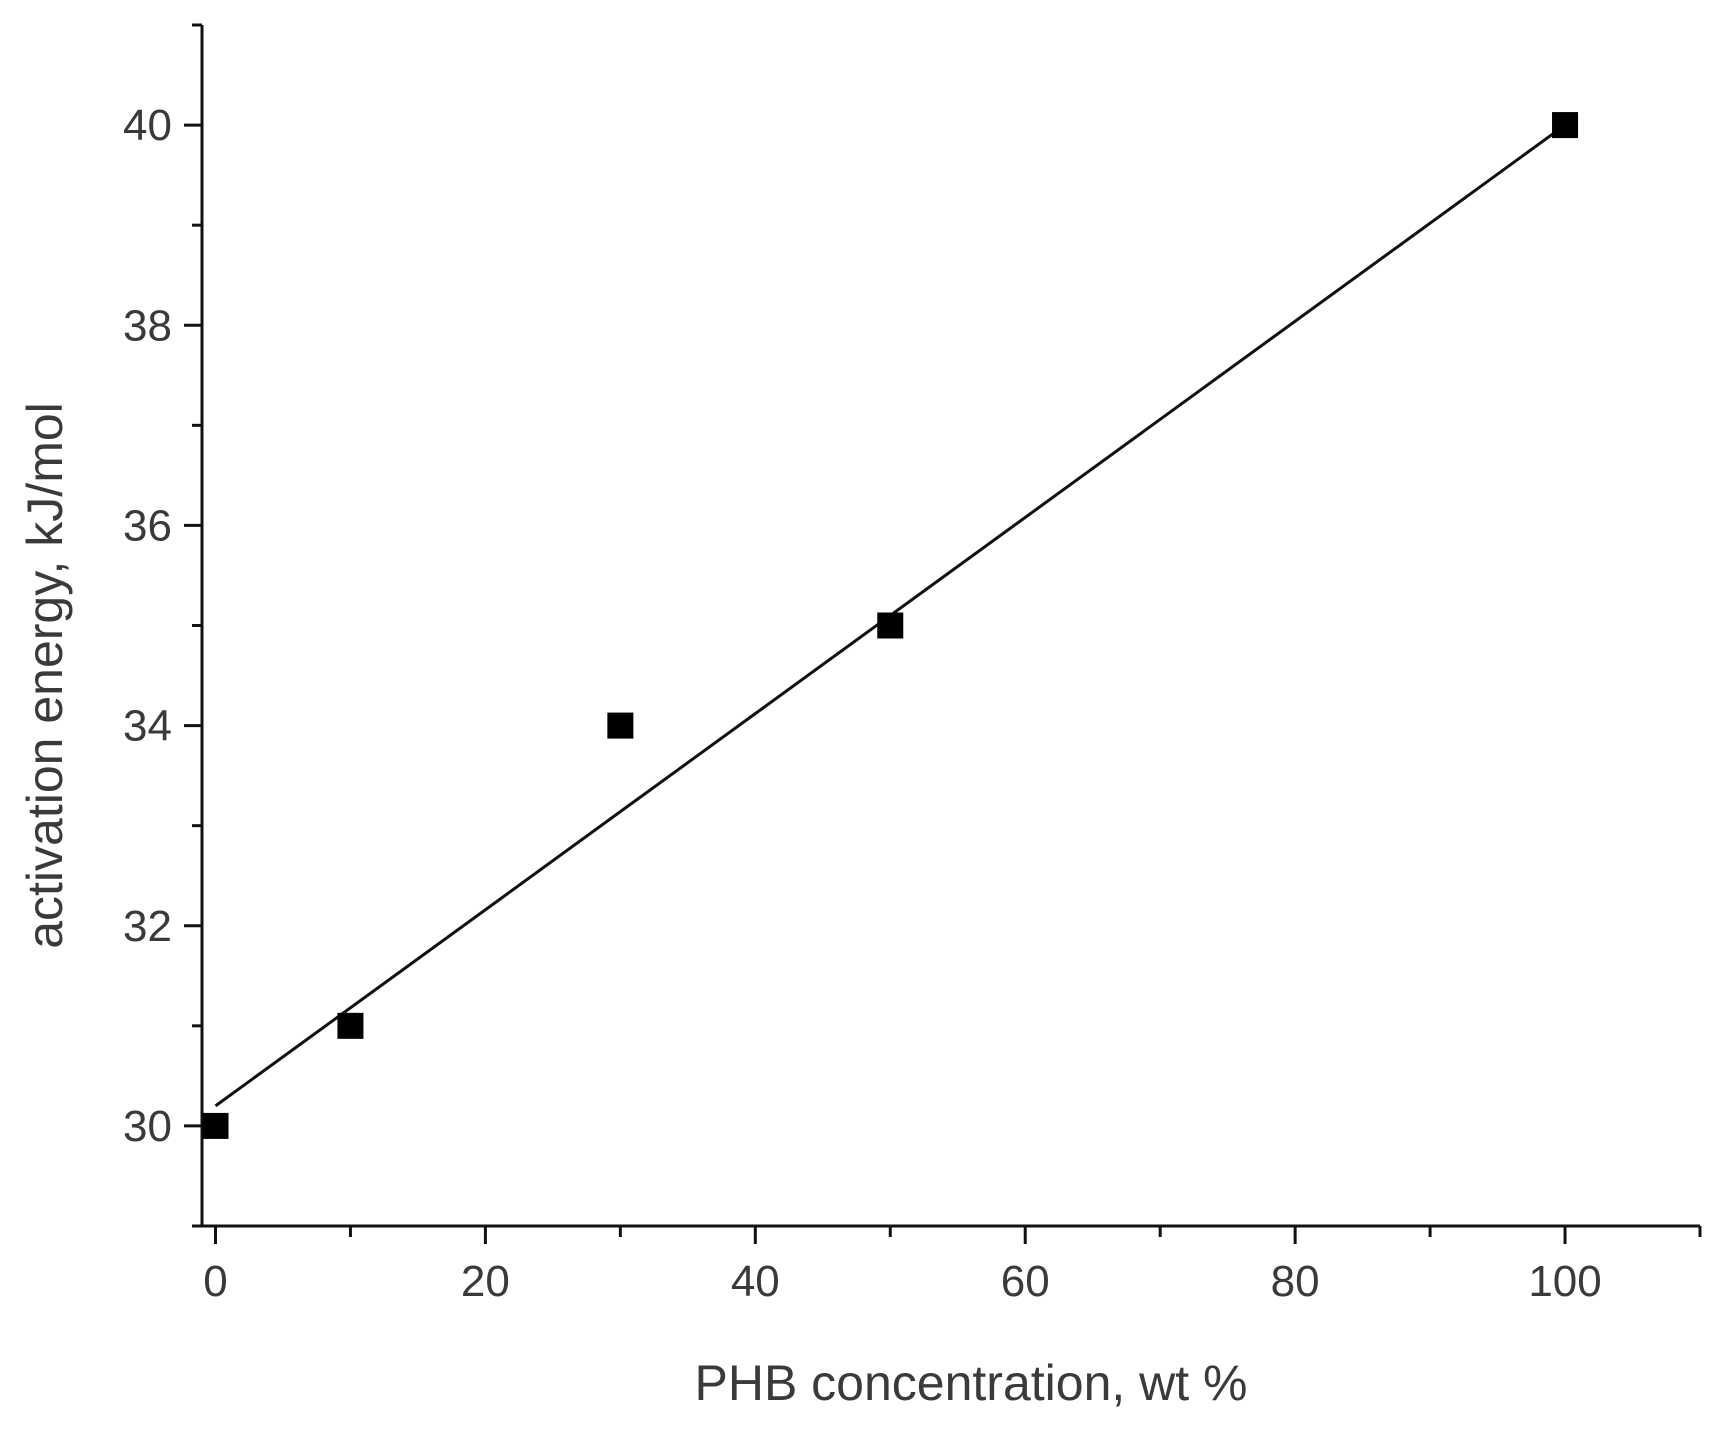 This screenshot has width=1731, height=1434. I want to click on x-tick-label: 40, so click(755, 1281).